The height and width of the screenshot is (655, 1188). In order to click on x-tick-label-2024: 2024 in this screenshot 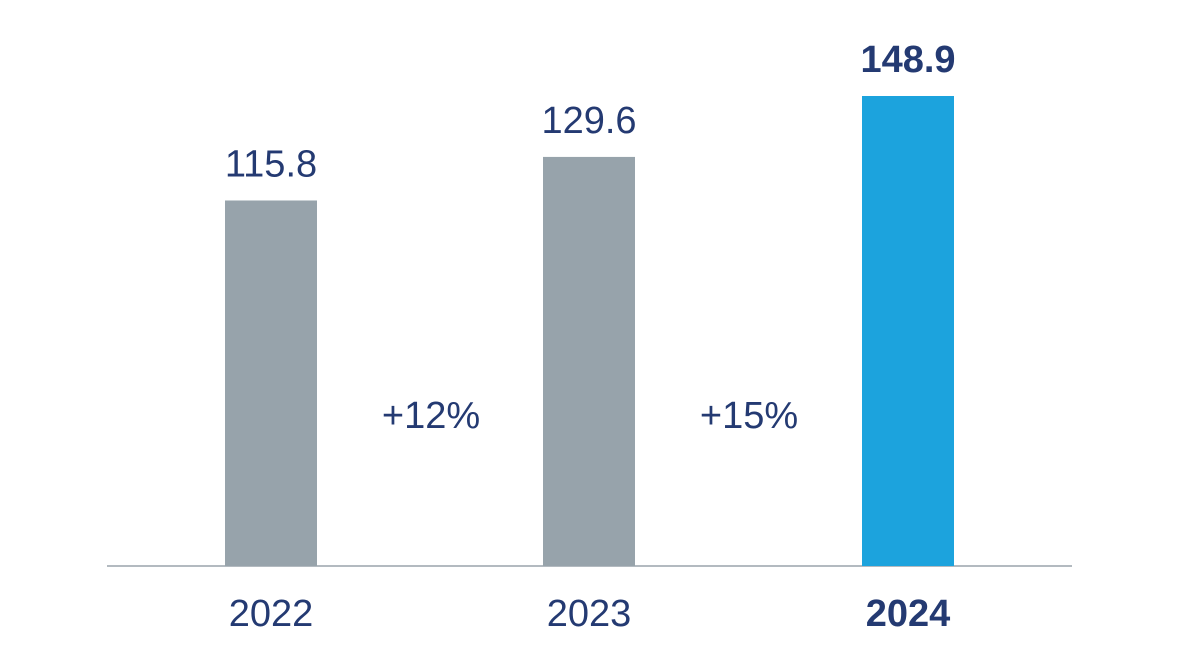, I will do `click(908, 614)`.